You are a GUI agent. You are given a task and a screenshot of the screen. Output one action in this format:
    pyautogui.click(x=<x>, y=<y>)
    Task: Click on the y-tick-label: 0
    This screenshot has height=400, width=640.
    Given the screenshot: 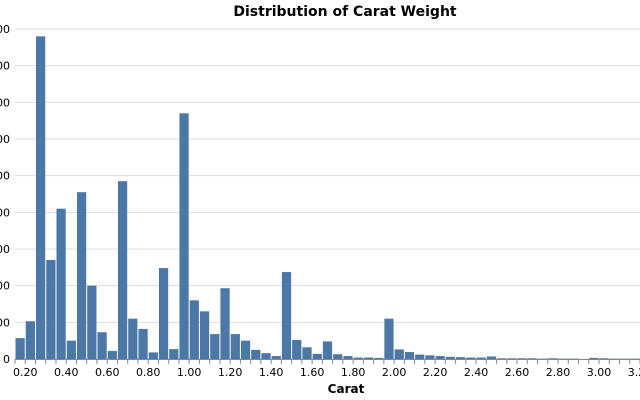 What is the action you would take?
    pyautogui.click(x=6, y=359)
    